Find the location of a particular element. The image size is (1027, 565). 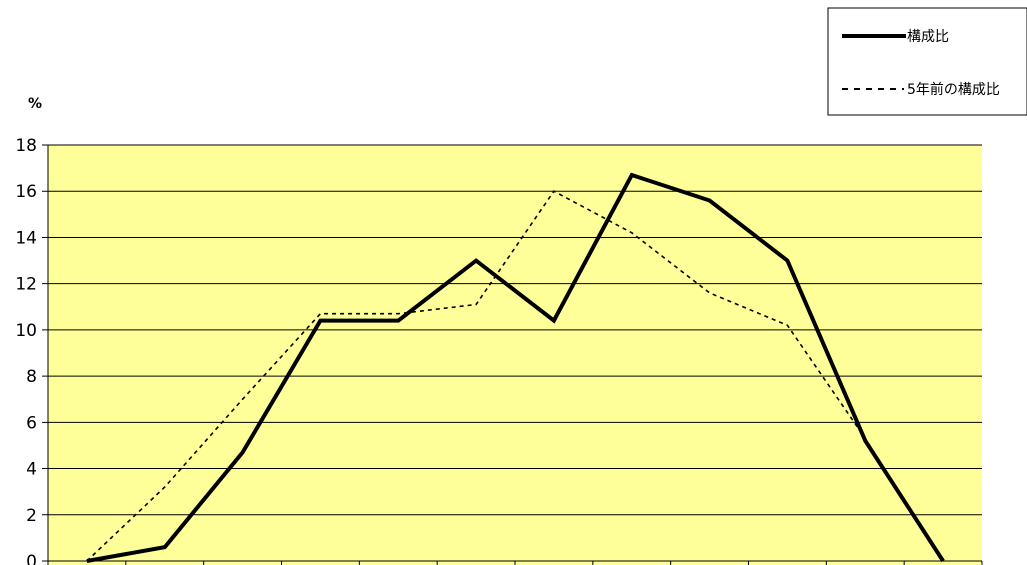

legend-box is located at coordinates (927, 61).